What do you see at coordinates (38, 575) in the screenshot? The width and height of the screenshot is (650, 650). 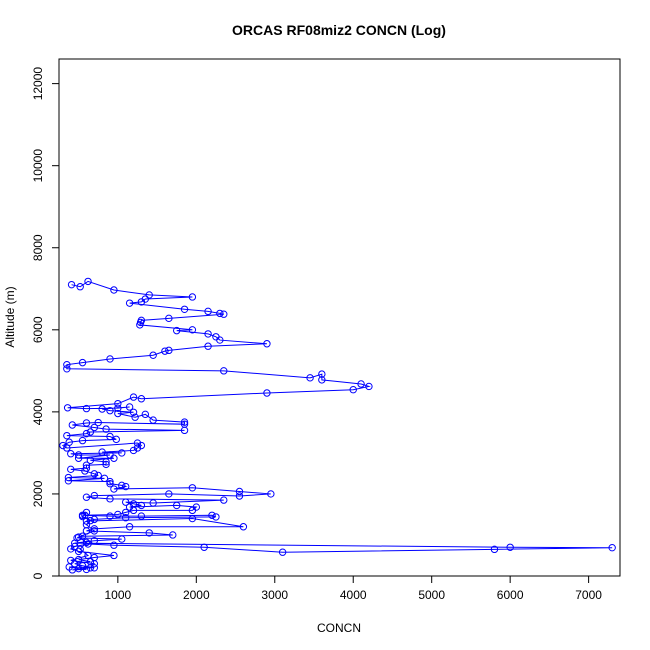 I see `y-tick-label: 0` at bounding box center [38, 575].